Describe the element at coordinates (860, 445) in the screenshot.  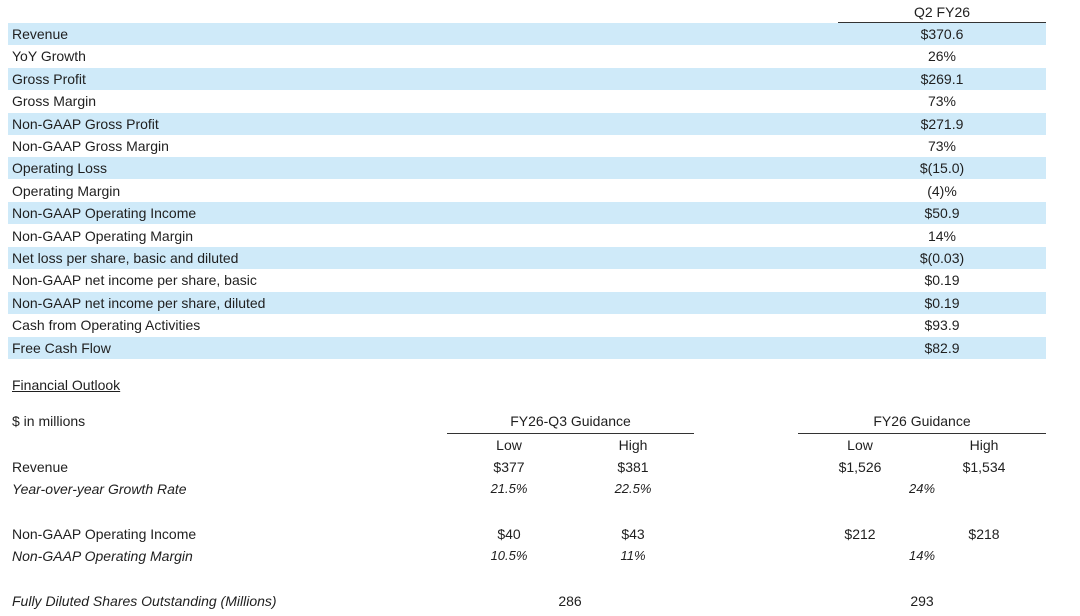
I see `fy-low-header: Low` at that location.